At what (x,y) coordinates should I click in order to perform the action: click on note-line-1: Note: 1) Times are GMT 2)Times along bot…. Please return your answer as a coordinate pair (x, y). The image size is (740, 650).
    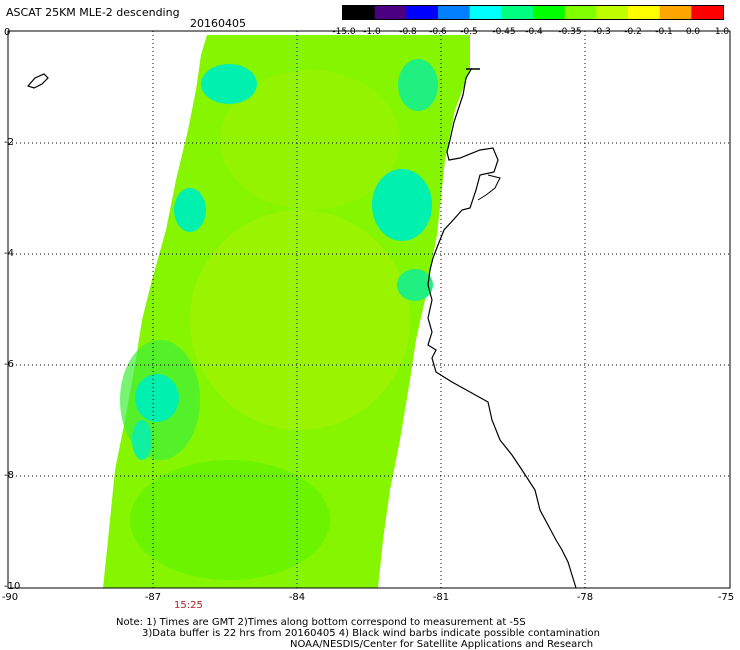
    Looking at the image, I should click on (321, 622).